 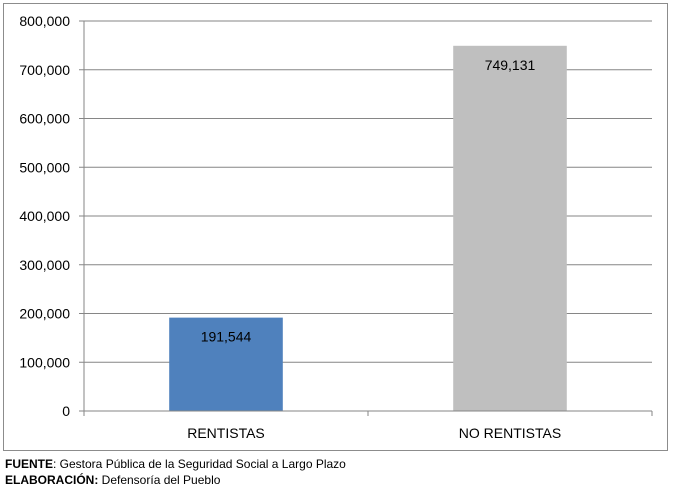 I want to click on y-tick-label: 400,000, so click(x=44, y=216).